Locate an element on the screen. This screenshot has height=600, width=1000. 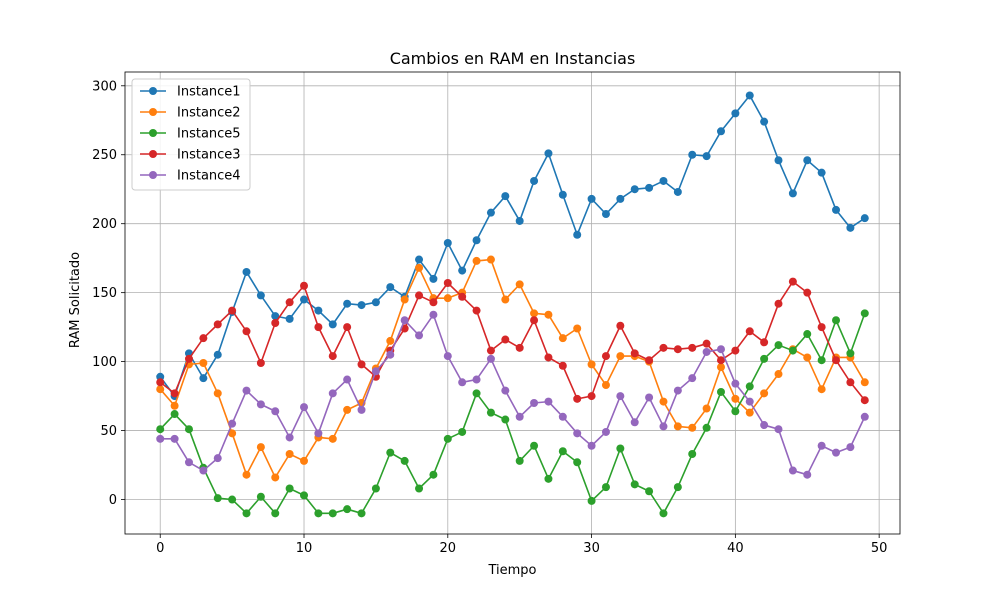
y-tick-label: 0 is located at coordinates (113, 500).